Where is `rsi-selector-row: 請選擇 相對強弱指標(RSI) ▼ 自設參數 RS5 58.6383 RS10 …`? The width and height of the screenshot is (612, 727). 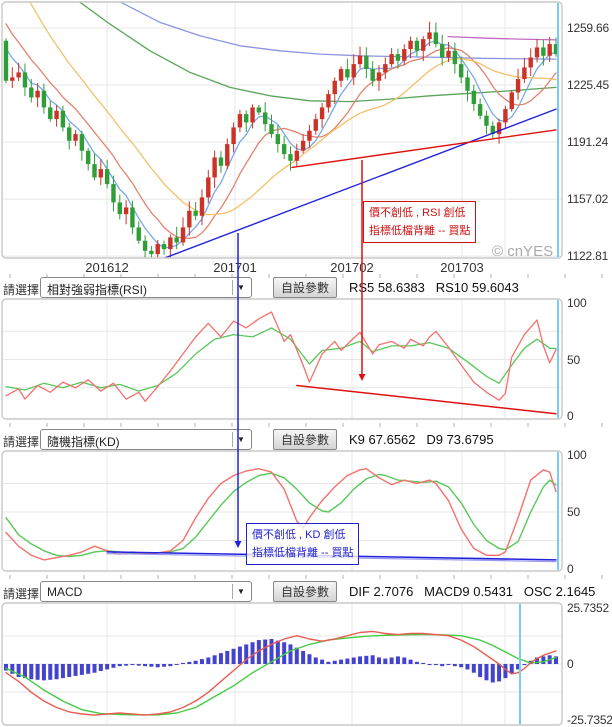 rsi-selector-row: 請選擇 相對強弱指標(RSI) ▼ 自設參數 RS5 58.6383 RS10 … is located at coordinates (306, 288).